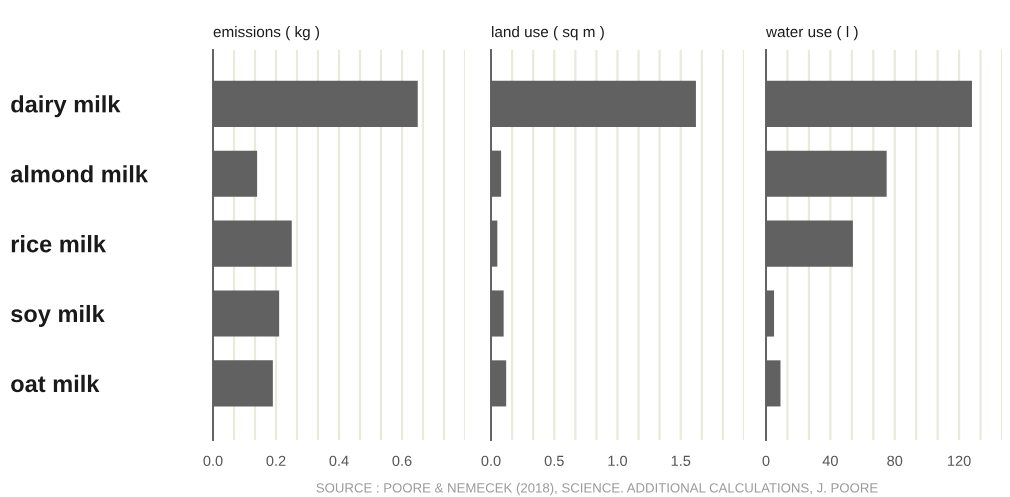  I want to click on y-tick-label: rice milk, so click(59, 244).